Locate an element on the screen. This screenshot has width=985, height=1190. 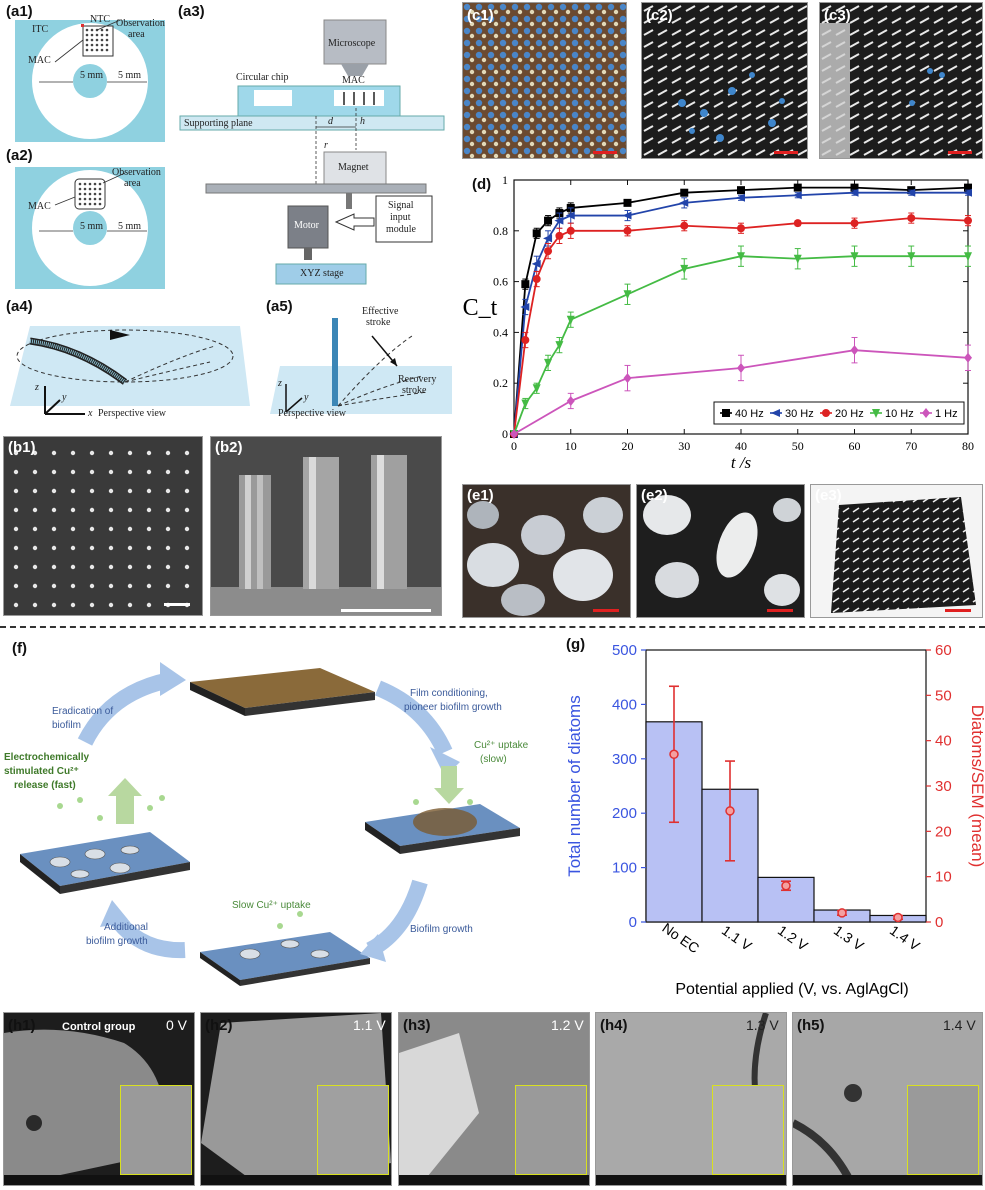
g-x-tick-label: No EC is located at coordinates (680, 938).